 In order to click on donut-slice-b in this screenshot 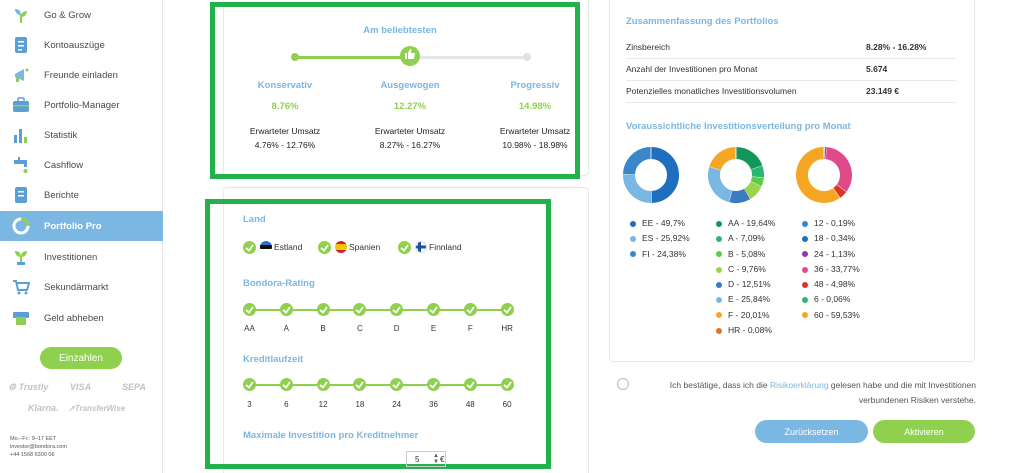, I will do `click(757, 181)`.